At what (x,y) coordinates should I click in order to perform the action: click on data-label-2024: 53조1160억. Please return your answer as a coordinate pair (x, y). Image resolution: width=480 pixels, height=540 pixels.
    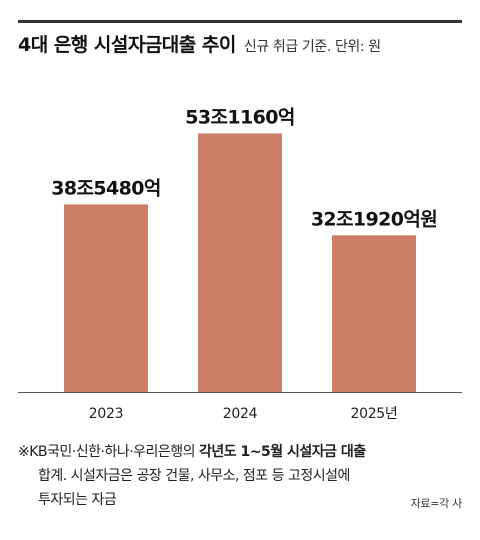
    Looking at the image, I should click on (239, 118).